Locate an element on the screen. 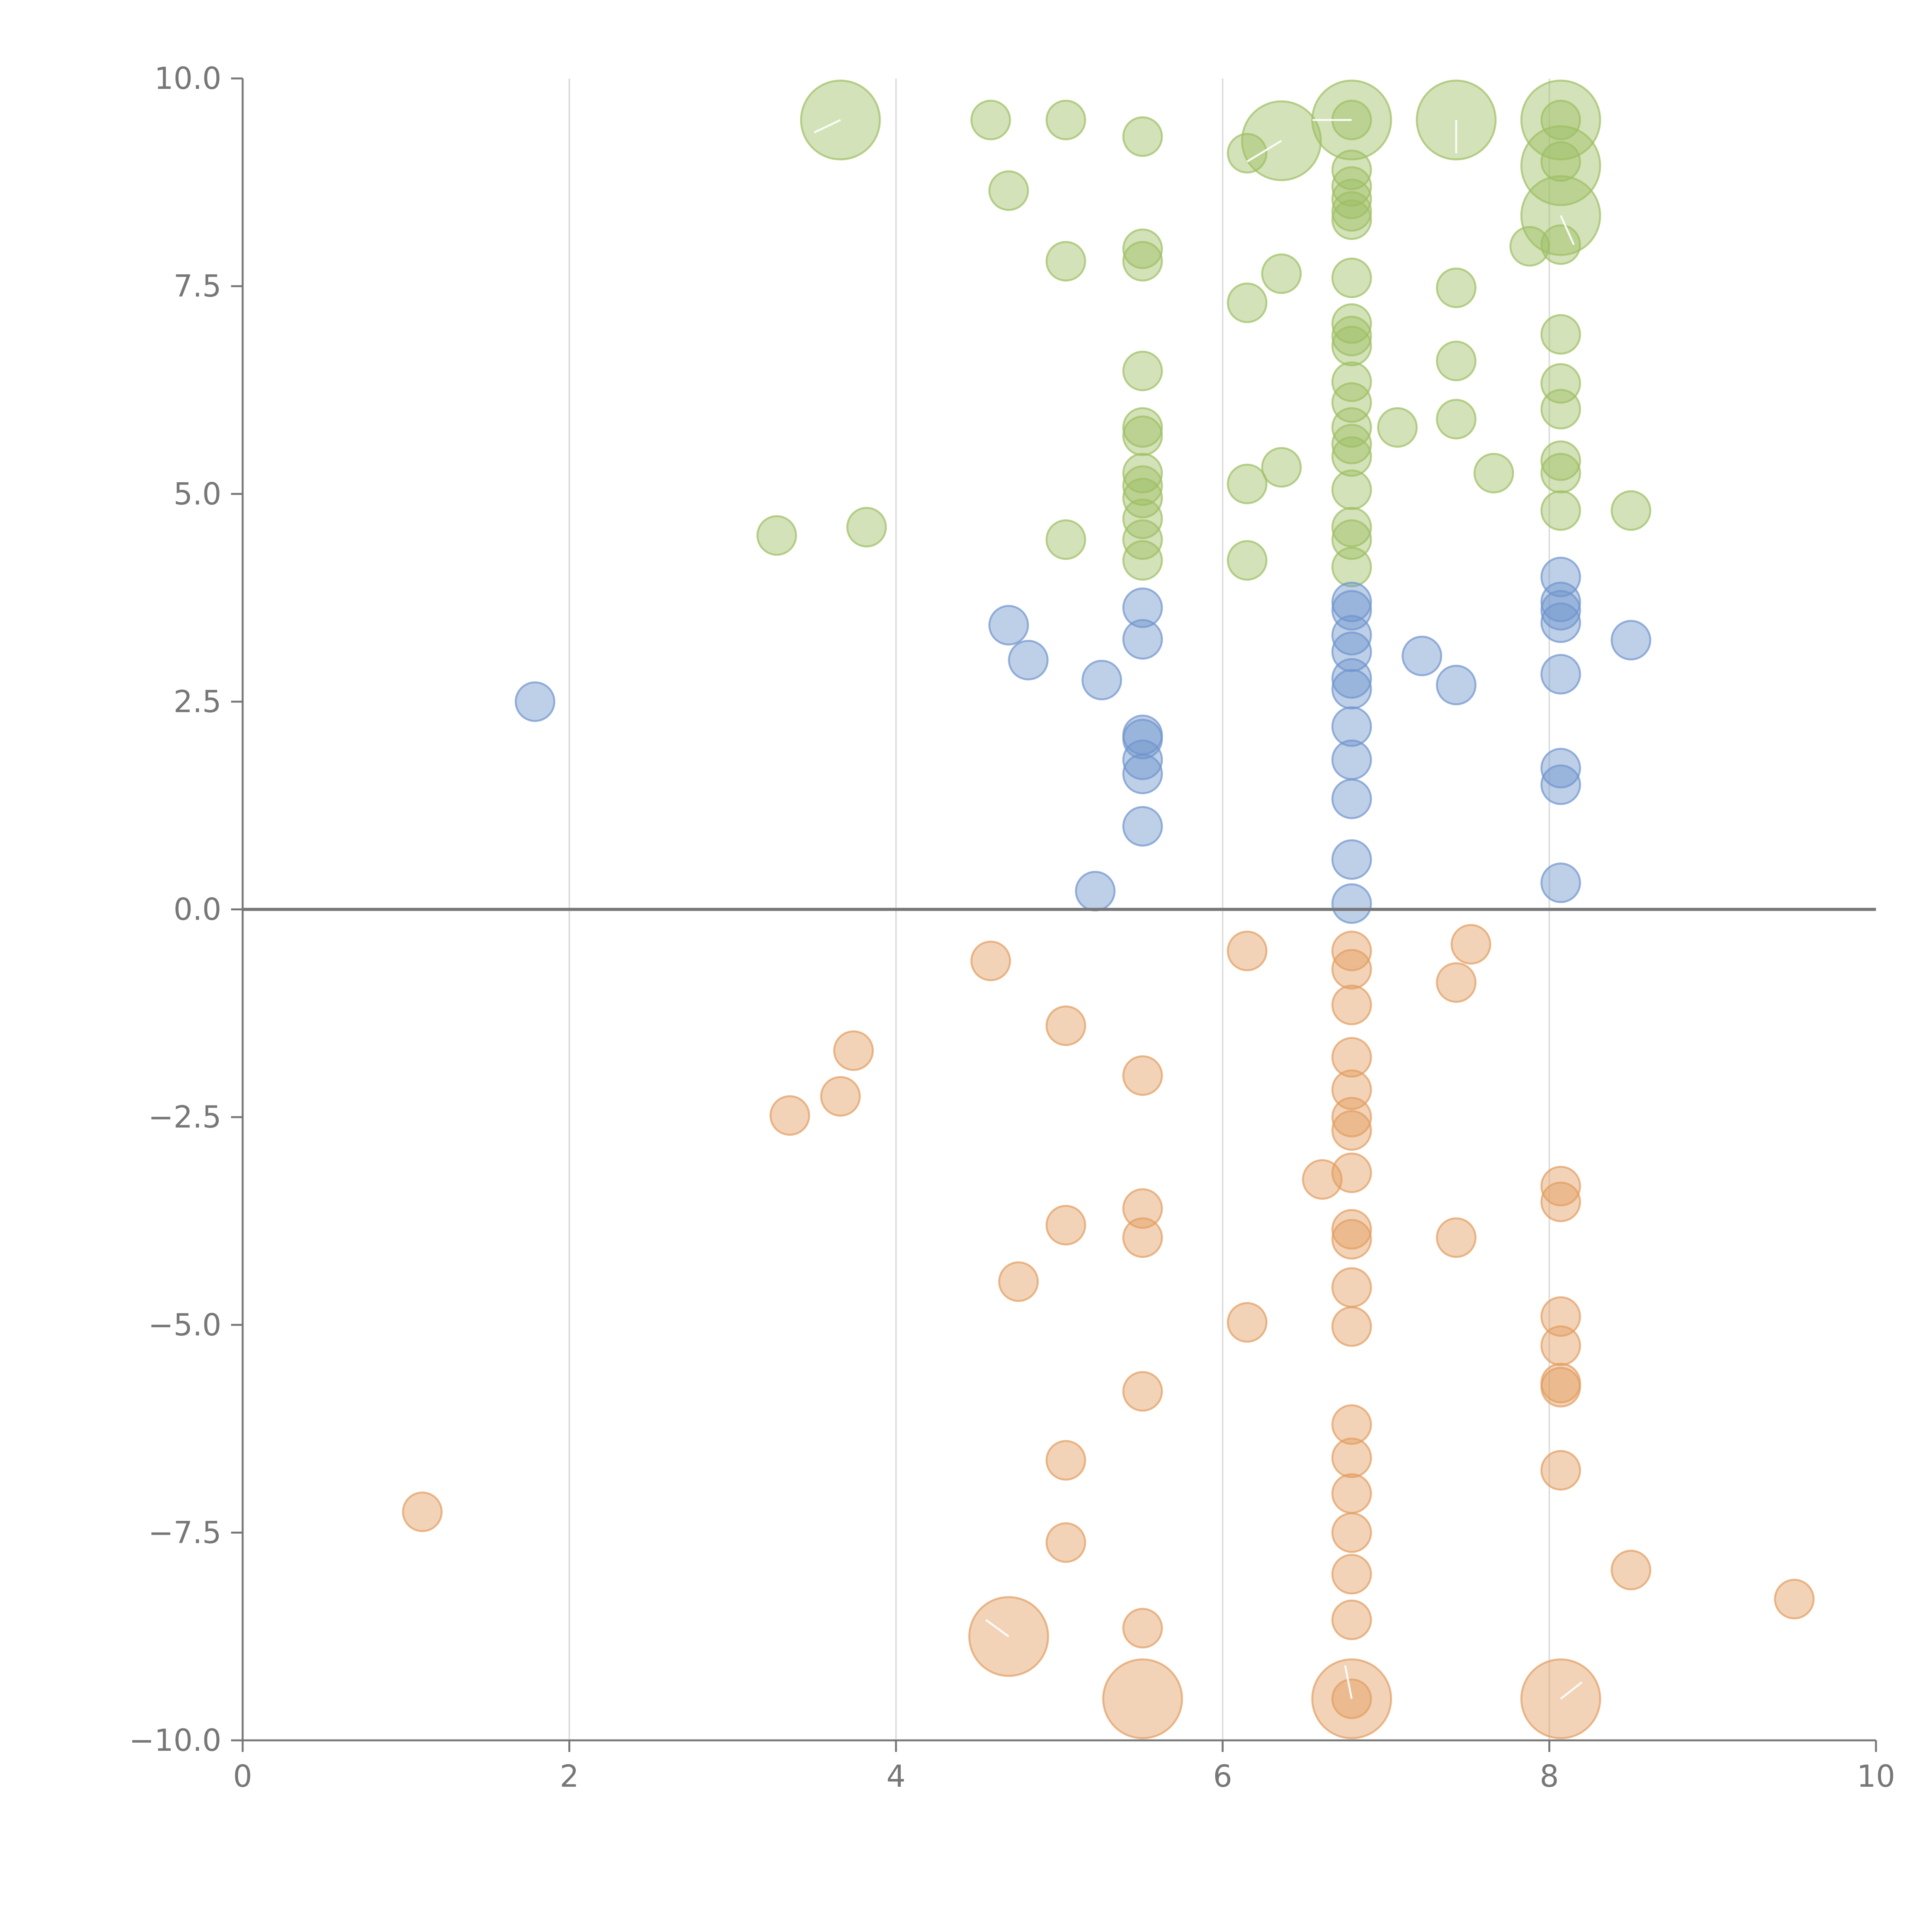 The width and height of the screenshot is (1932, 1932). y-tick-label: 2.5 is located at coordinates (197, 702).